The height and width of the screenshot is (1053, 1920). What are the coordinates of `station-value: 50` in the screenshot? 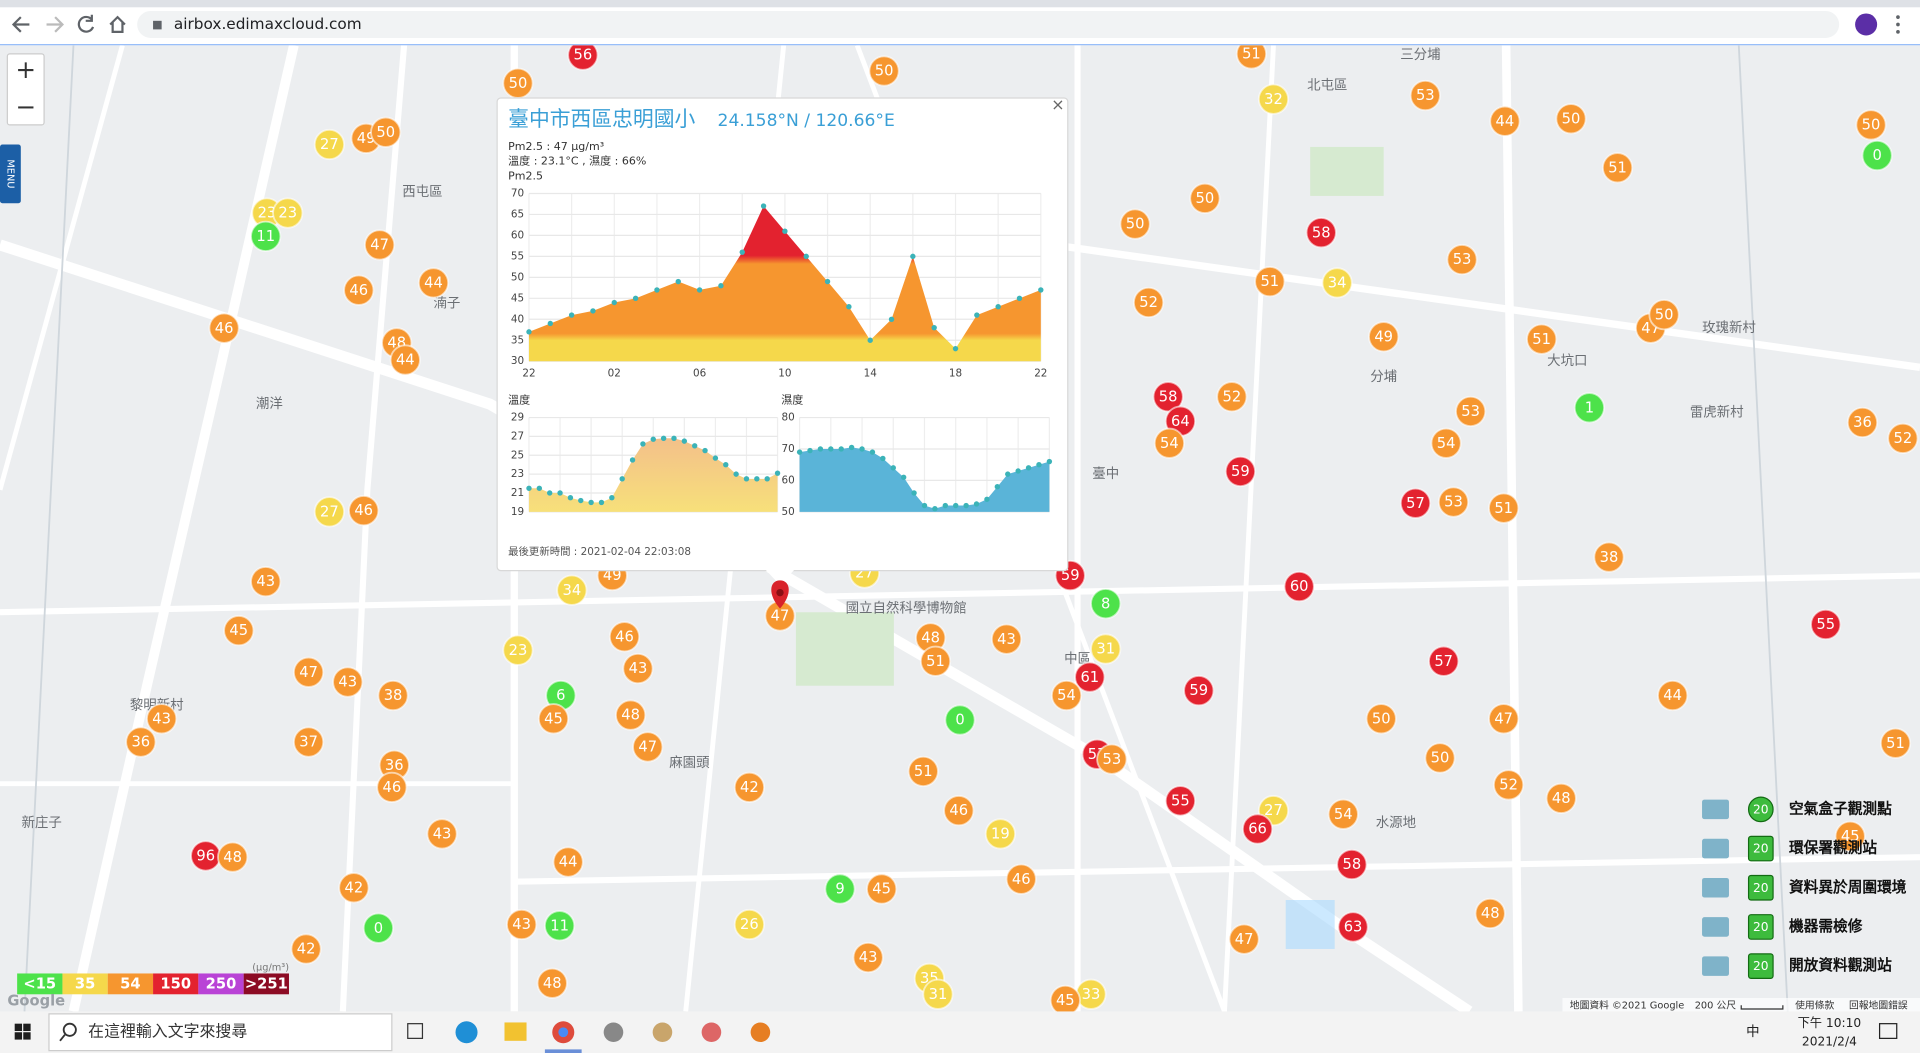 It's located at (1135, 224).